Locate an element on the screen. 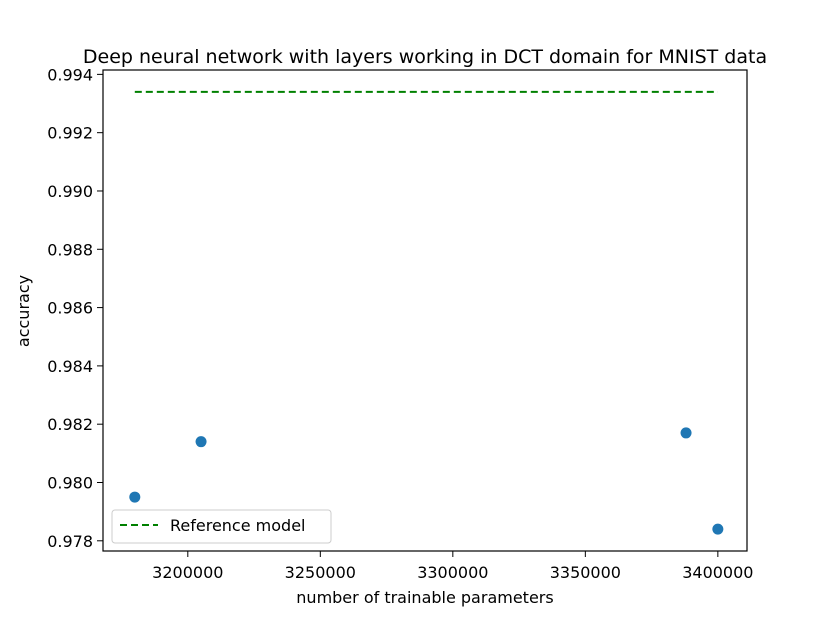  y-tick-label: 0.986 is located at coordinates (70, 308).